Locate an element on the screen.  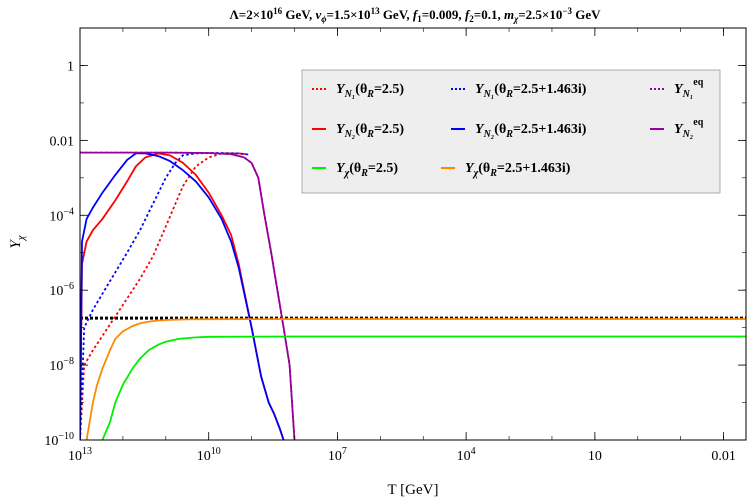
x-tick-label: 0.01 is located at coordinates (723, 456).